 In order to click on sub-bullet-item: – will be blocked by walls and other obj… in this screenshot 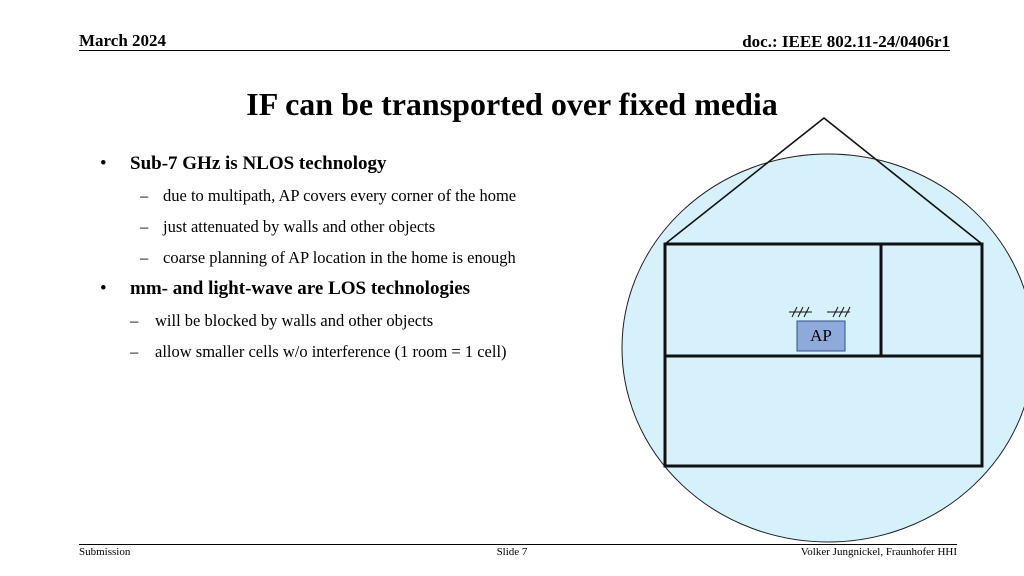, I will do `click(360, 322)`.